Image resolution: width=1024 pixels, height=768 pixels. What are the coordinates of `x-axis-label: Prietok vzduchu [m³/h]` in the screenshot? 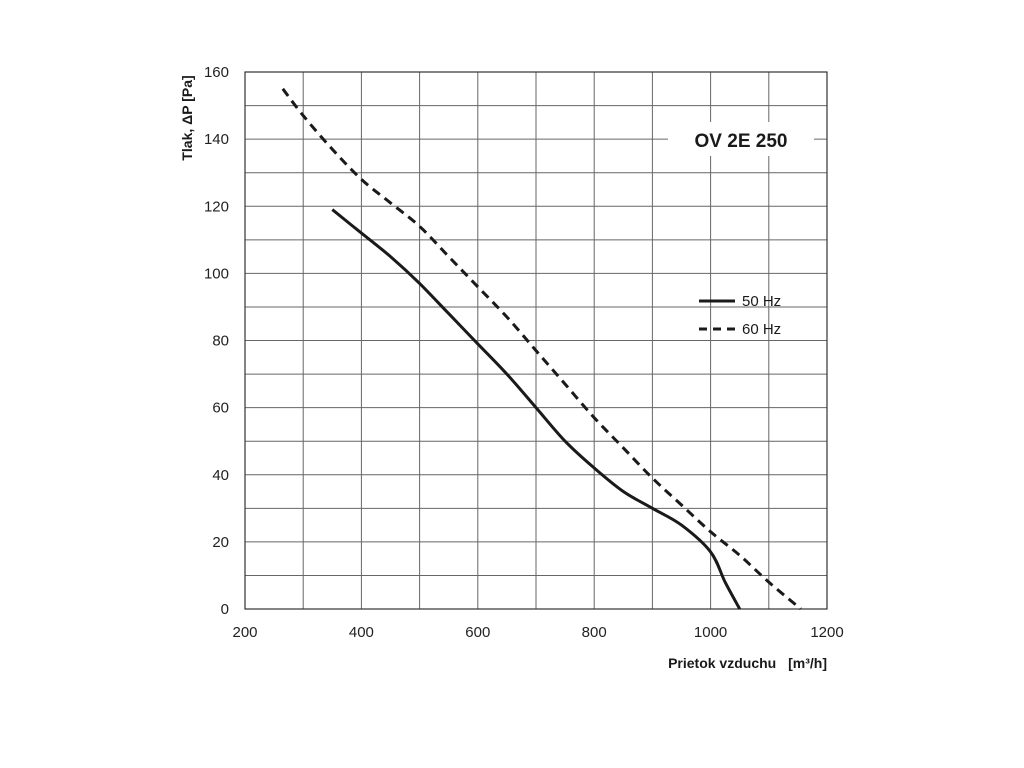 It's located at (747, 663).